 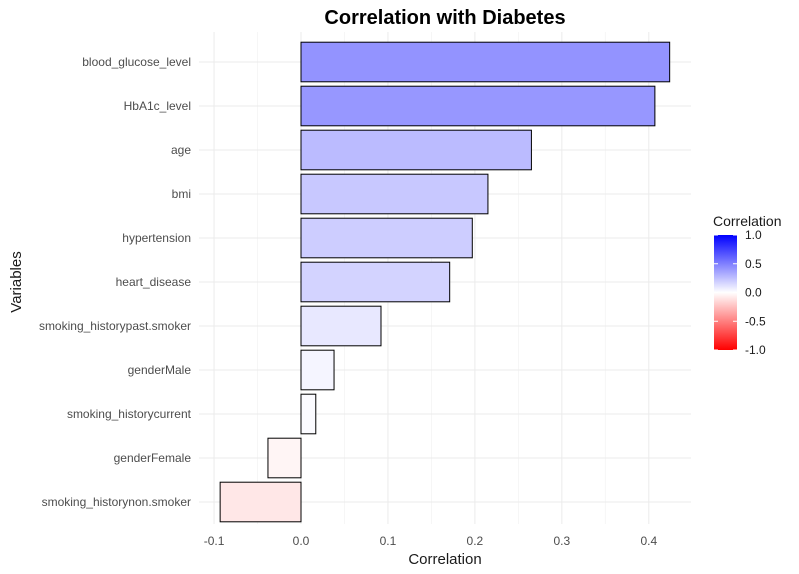 What do you see at coordinates (753, 235) in the screenshot?
I see `legend-tick-label: 1.0` at bounding box center [753, 235].